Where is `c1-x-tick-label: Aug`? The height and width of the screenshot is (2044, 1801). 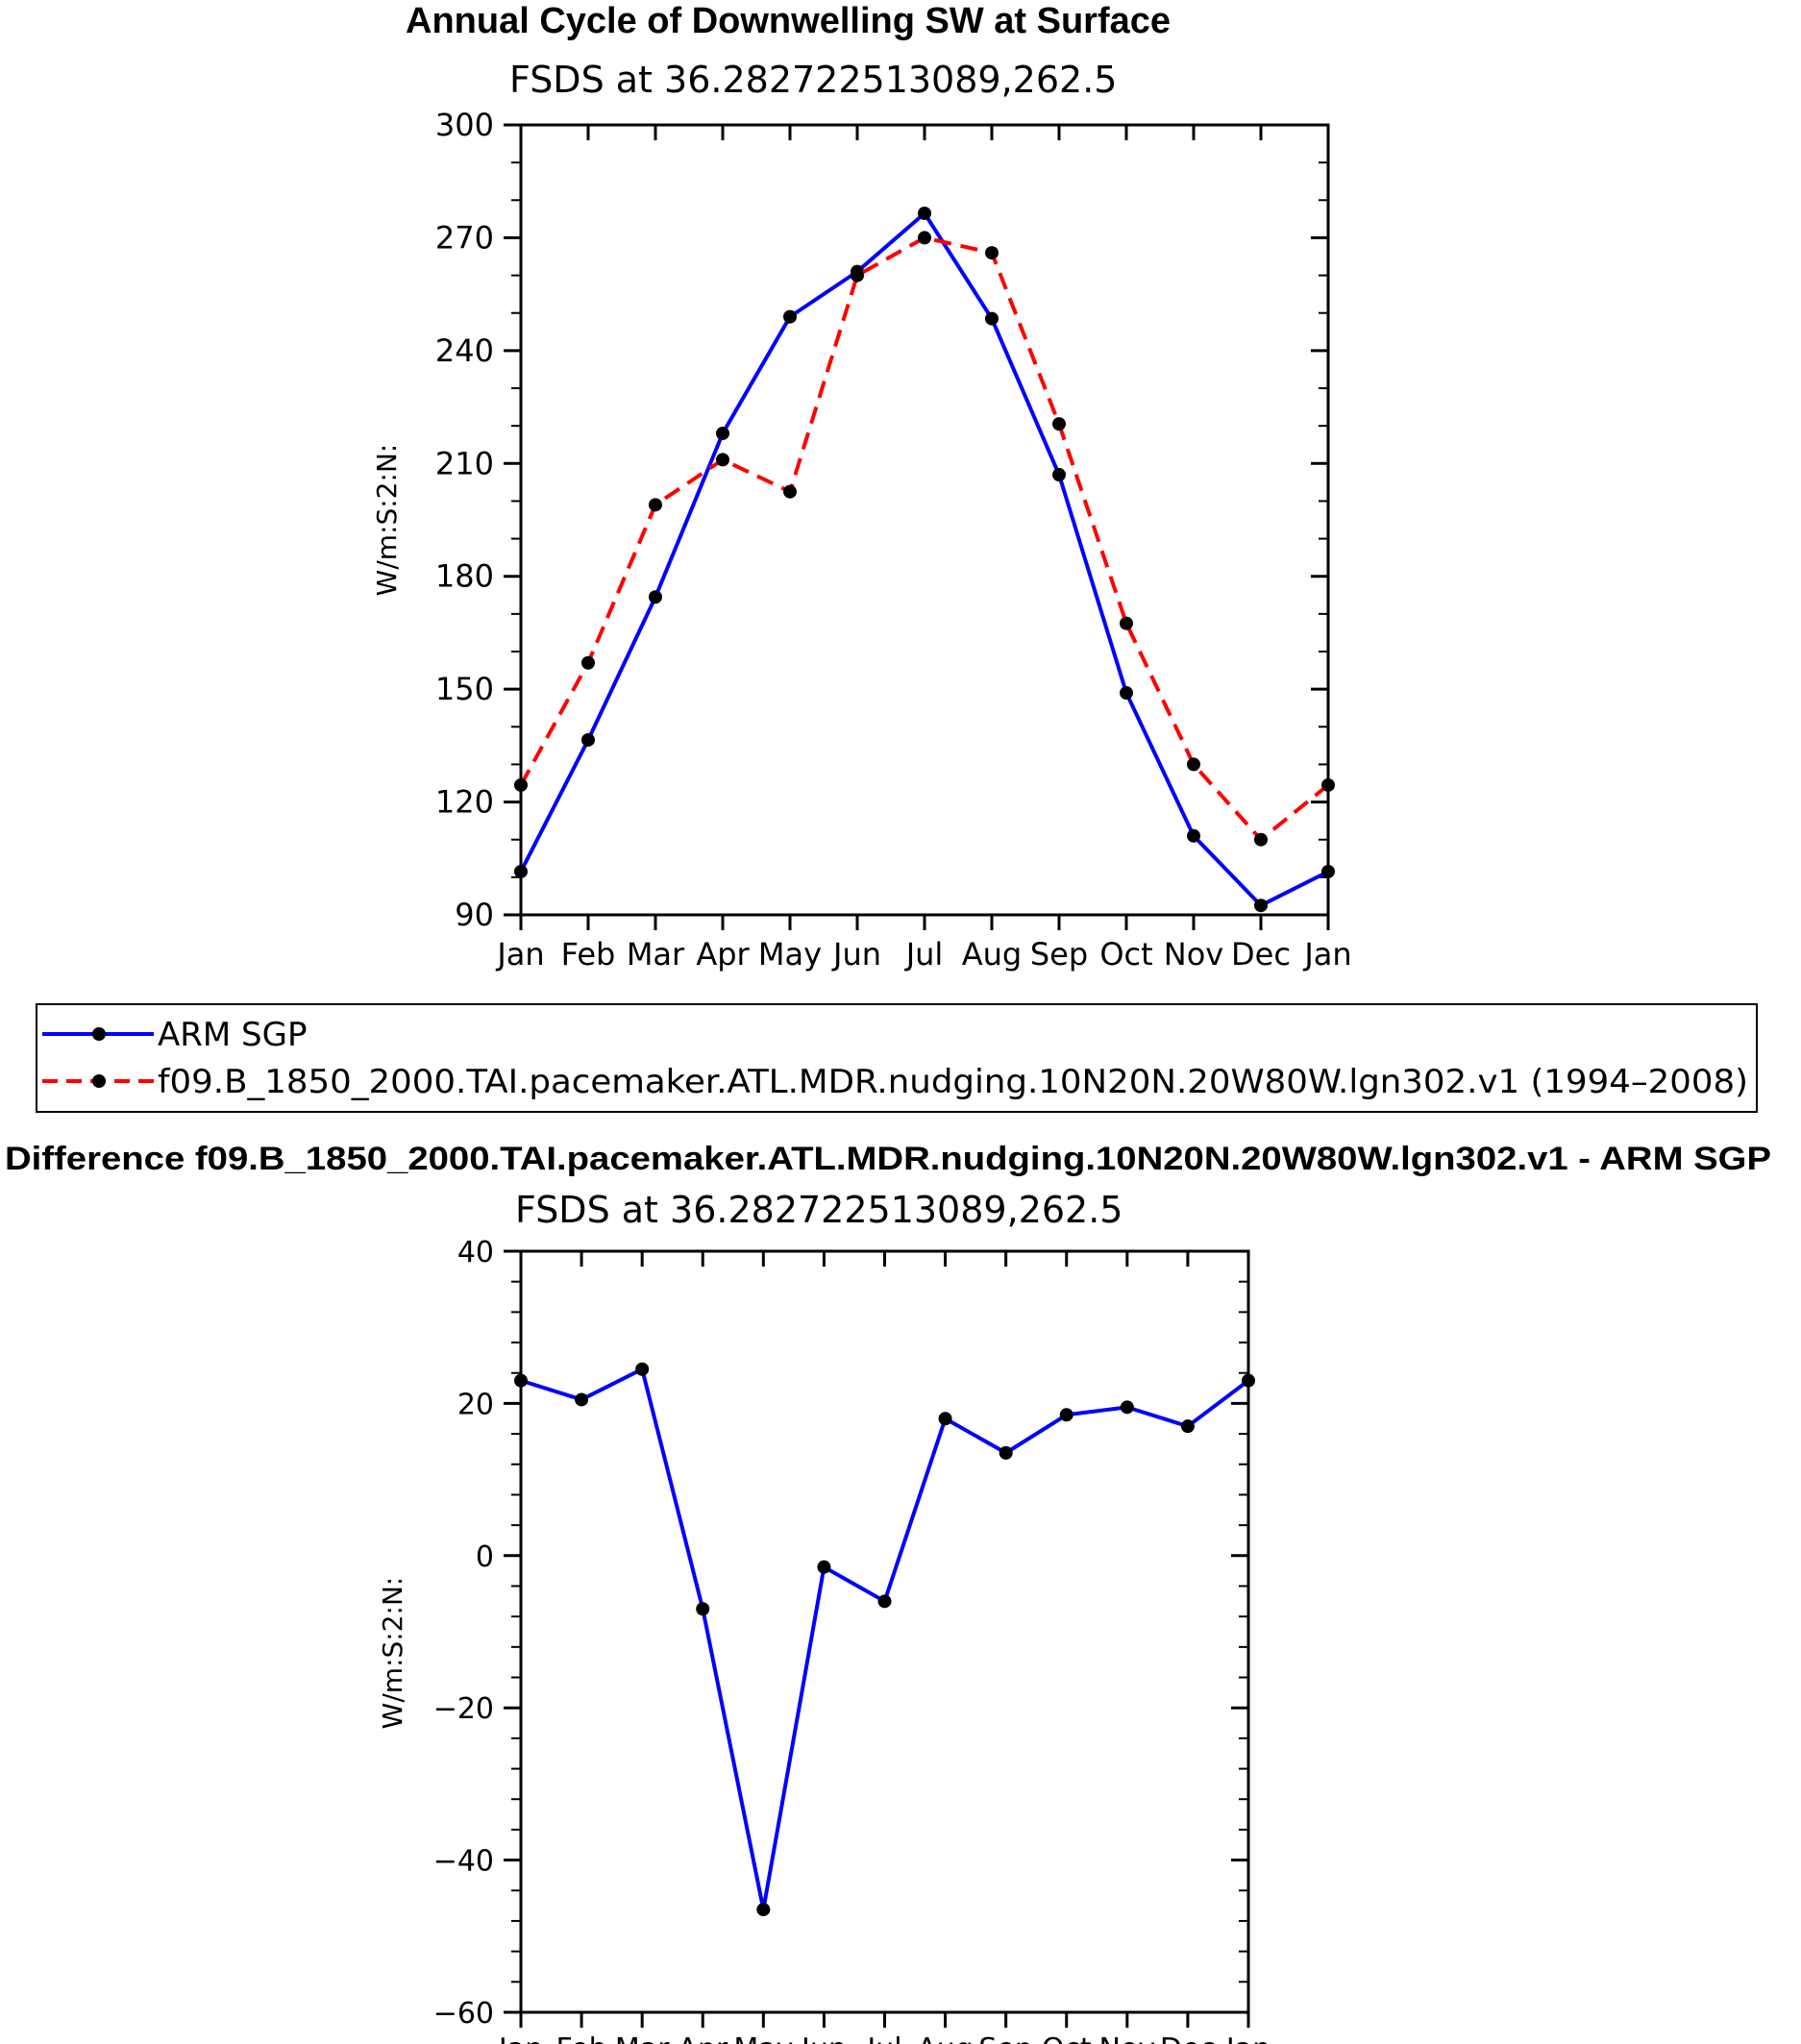
c1-x-tick-label: Aug is located at coordinates (992, 954).